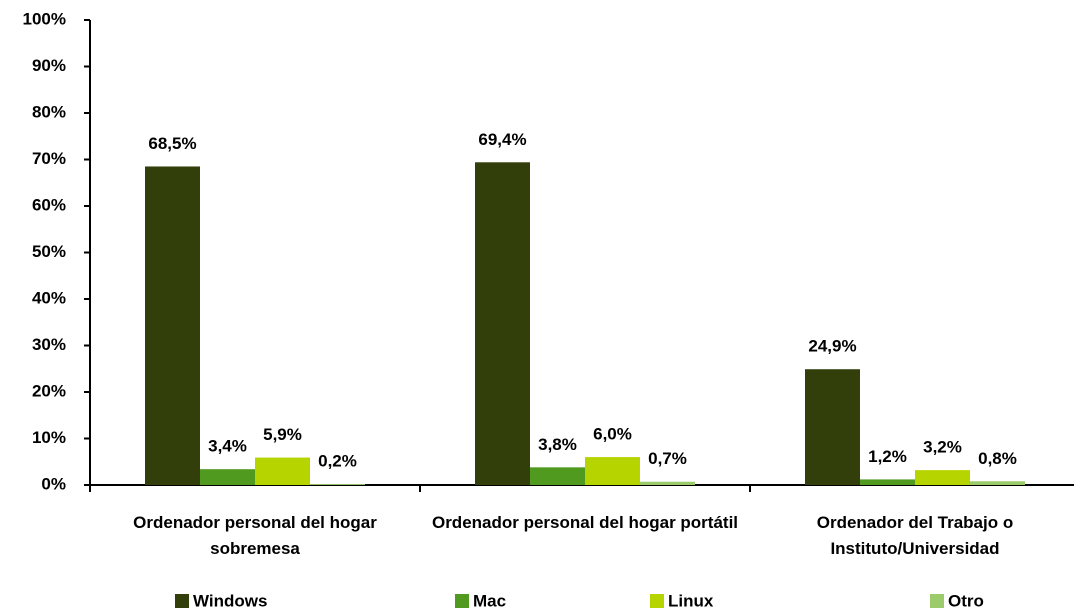 The height and width of the screenshot is (611, 1074). What do you see at coordinates (227, 446) in the screenshot?
I see `data-label: 3,4%` at bounding box center [227, 446].